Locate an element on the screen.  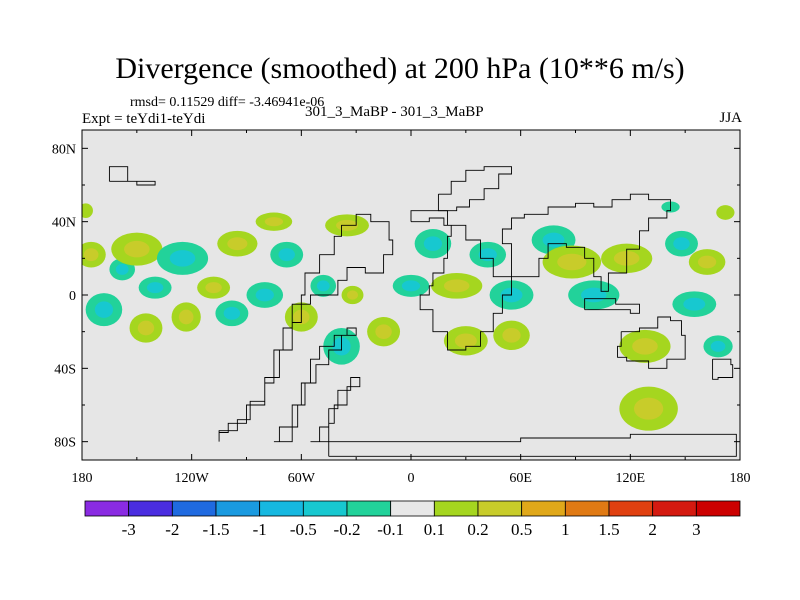
y-tick-label: 0 is located at coordinates (72, 296).